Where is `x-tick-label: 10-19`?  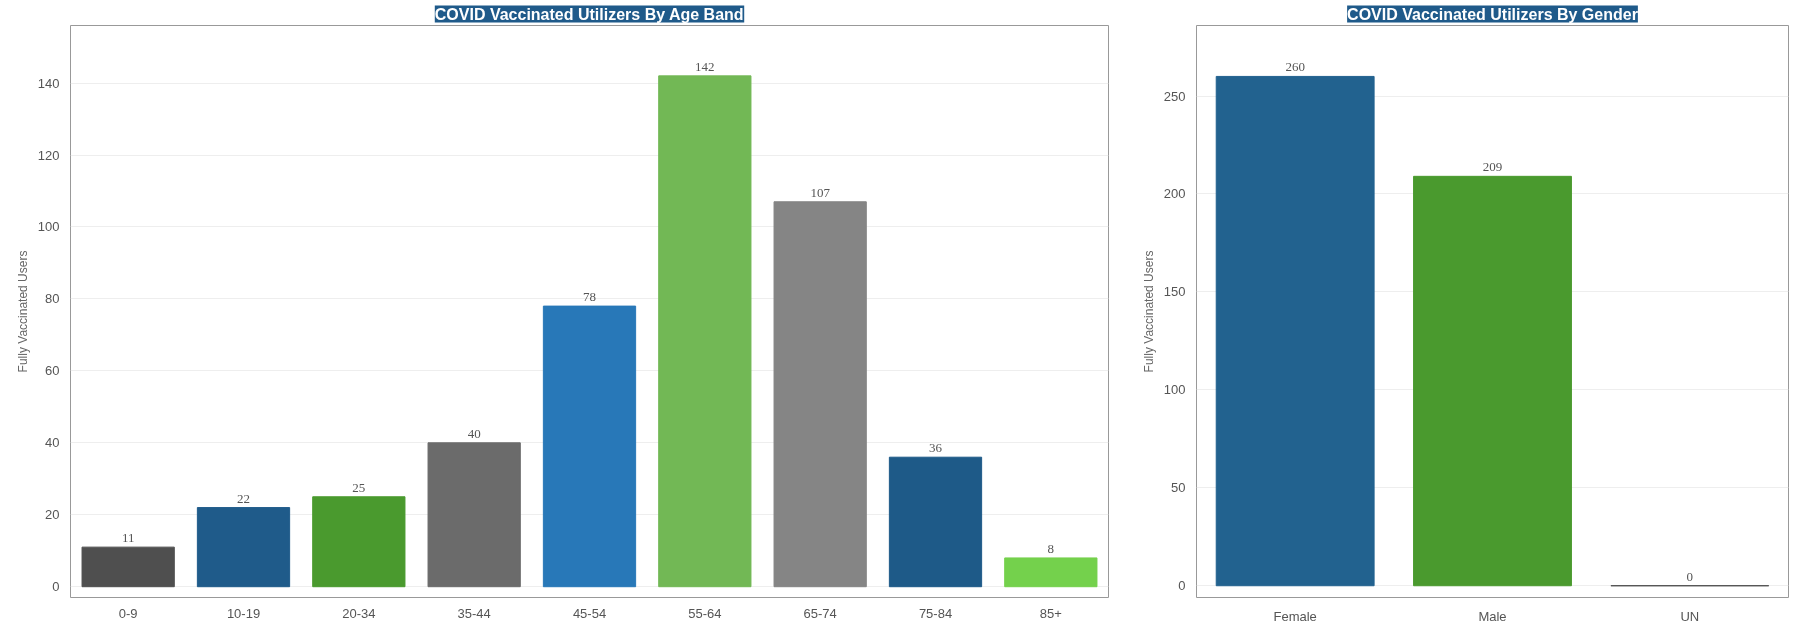 x-tick-label: 10-19 is located at coordinates (243, 613).